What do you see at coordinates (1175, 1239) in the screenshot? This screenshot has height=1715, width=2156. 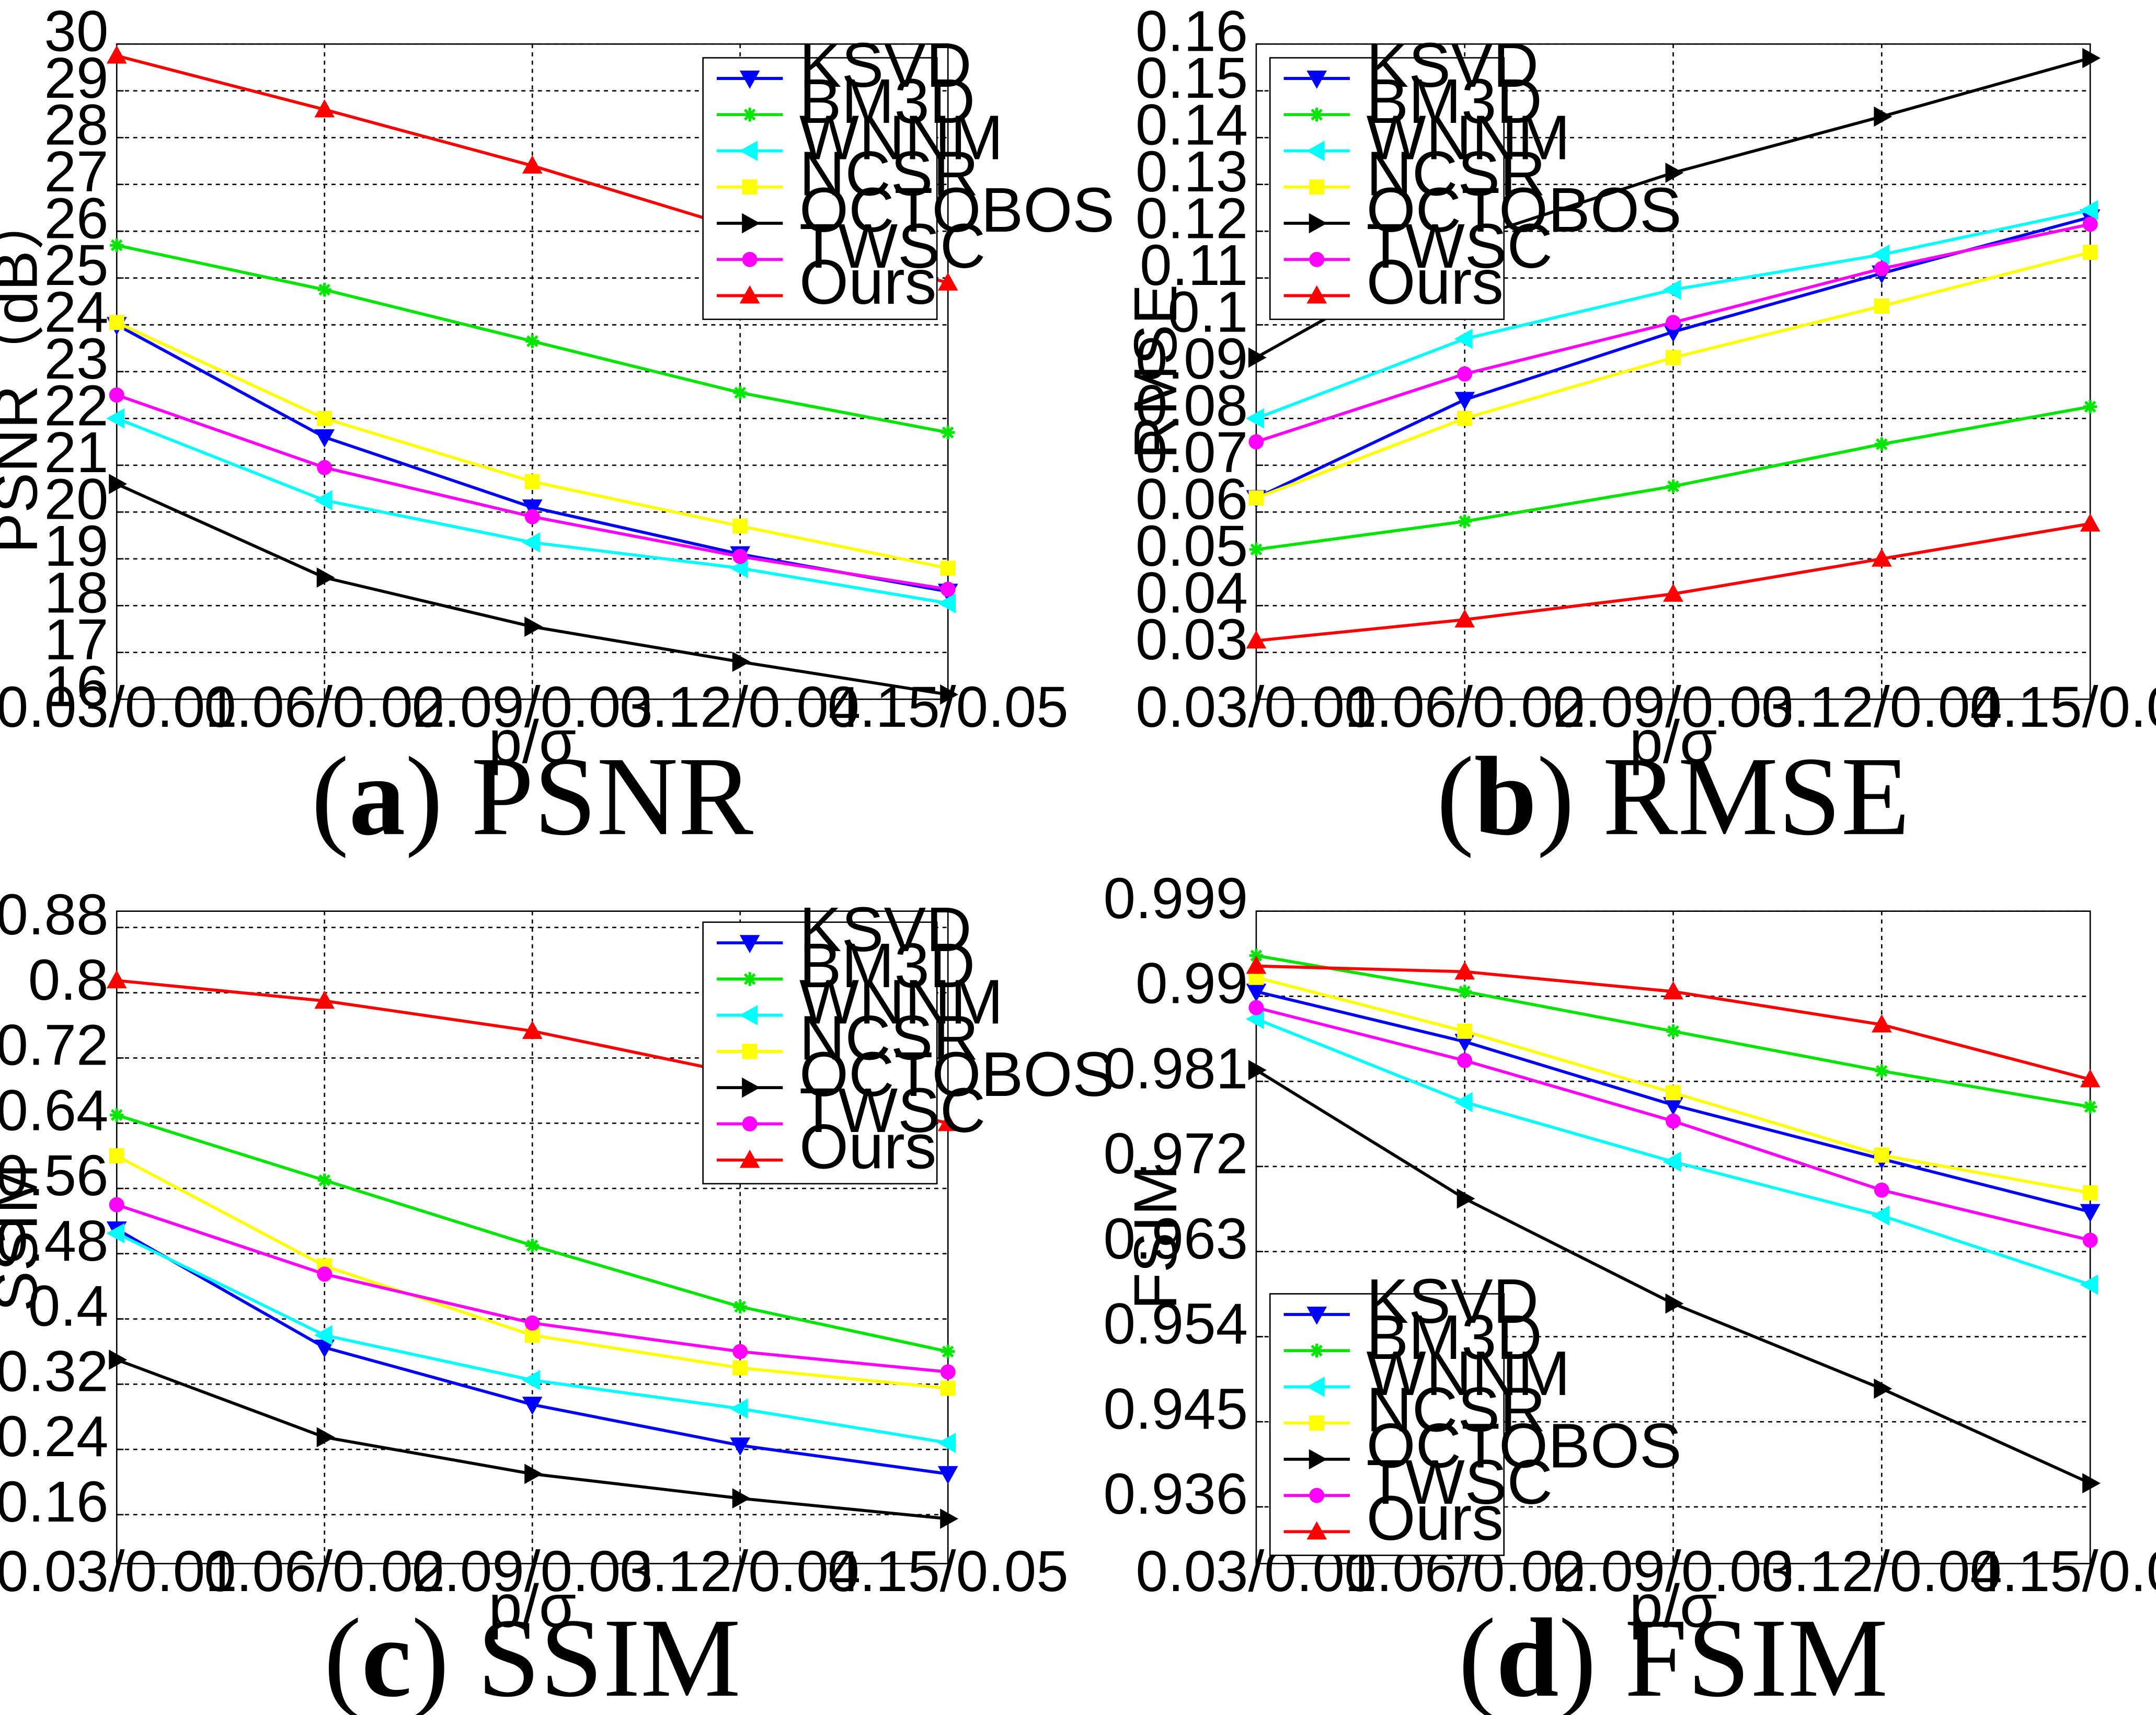 I see `y-tick-label: 0.963` at bounding box center [1175, 1239].